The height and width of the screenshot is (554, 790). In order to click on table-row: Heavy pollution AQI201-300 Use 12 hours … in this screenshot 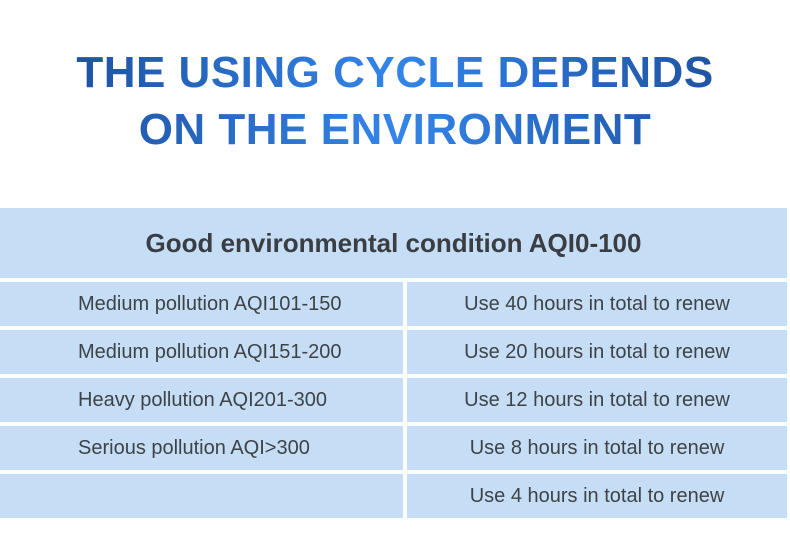, I will do `click(393, 400)`.